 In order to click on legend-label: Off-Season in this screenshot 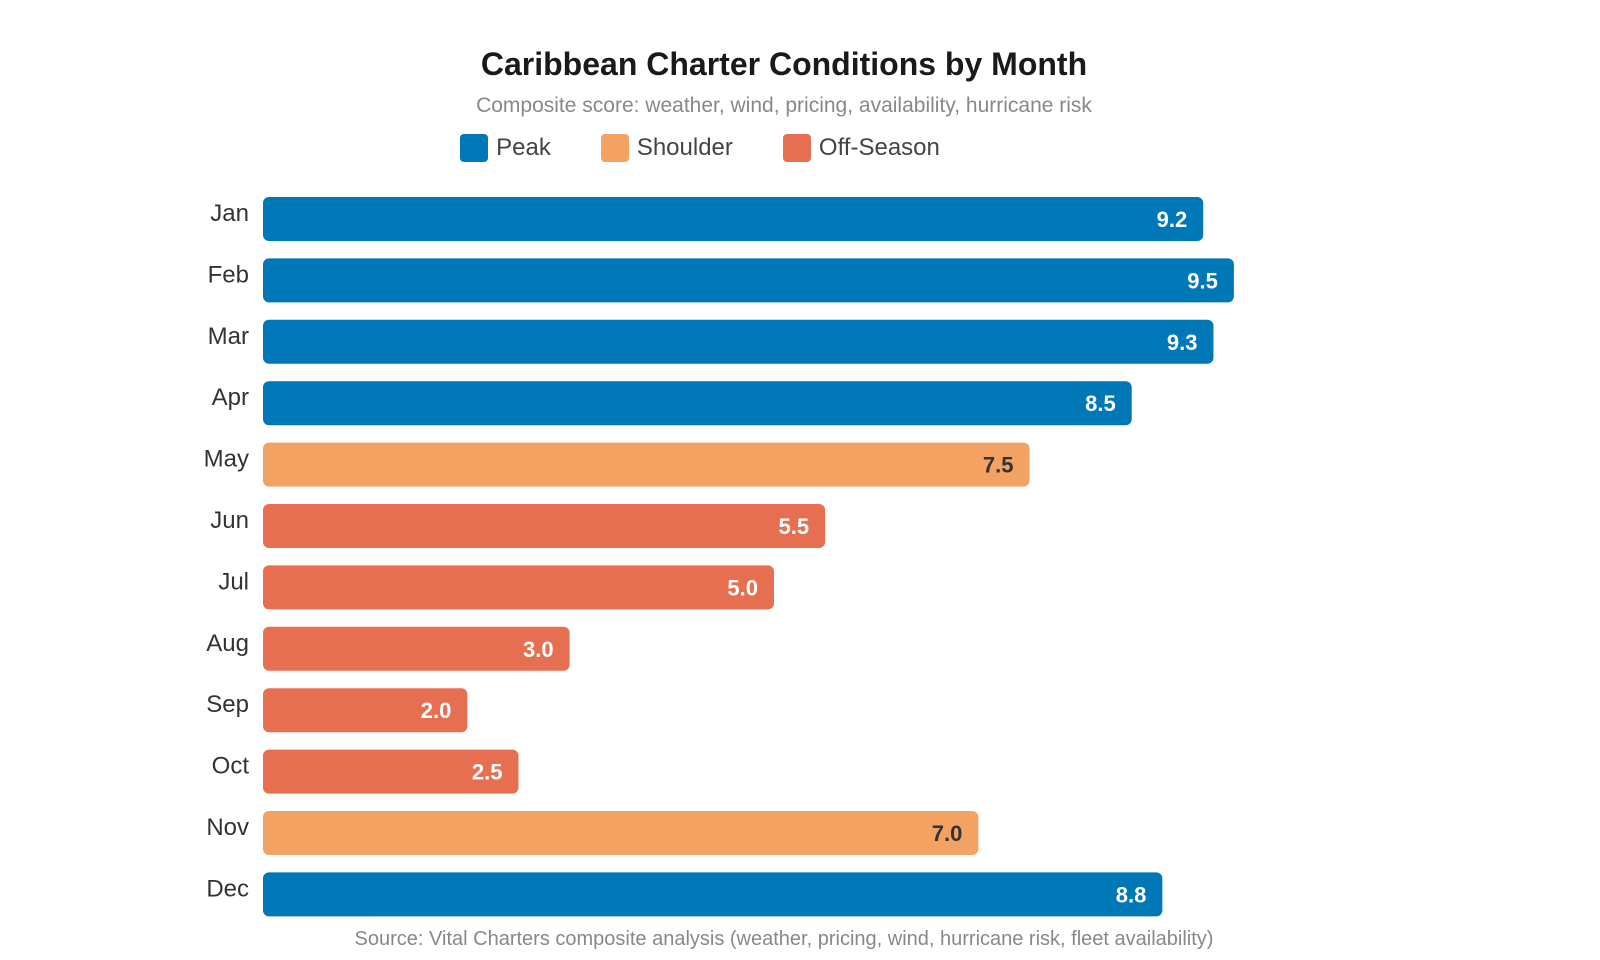, I will do `click(879, 147)`.